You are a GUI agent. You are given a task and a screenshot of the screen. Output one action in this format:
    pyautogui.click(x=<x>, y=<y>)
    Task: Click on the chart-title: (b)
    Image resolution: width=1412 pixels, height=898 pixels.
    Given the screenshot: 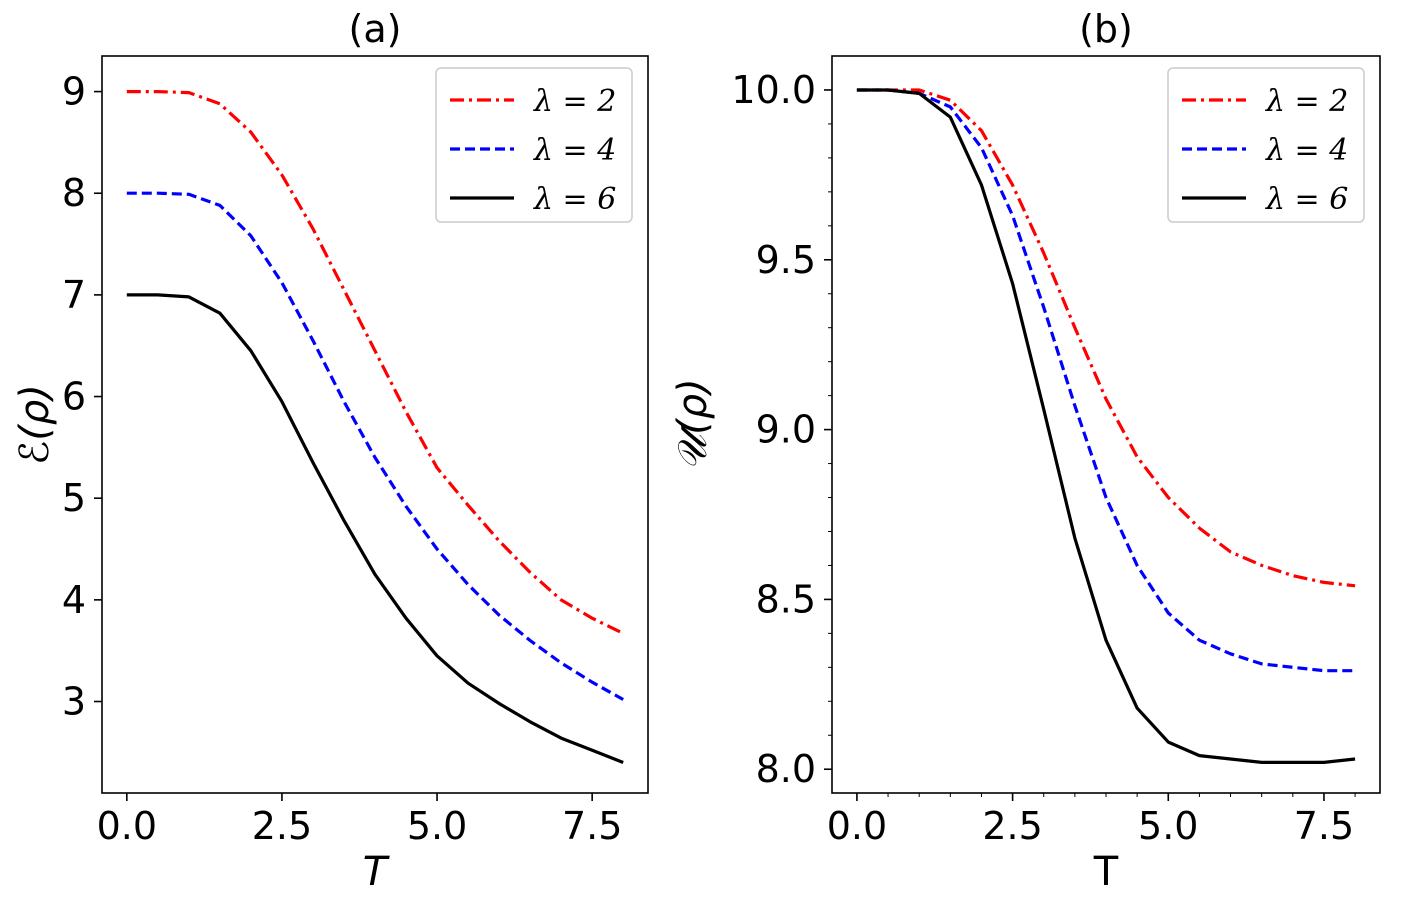 What is the action you would take?
    pyautogui.click(x=1106, y=29)
    